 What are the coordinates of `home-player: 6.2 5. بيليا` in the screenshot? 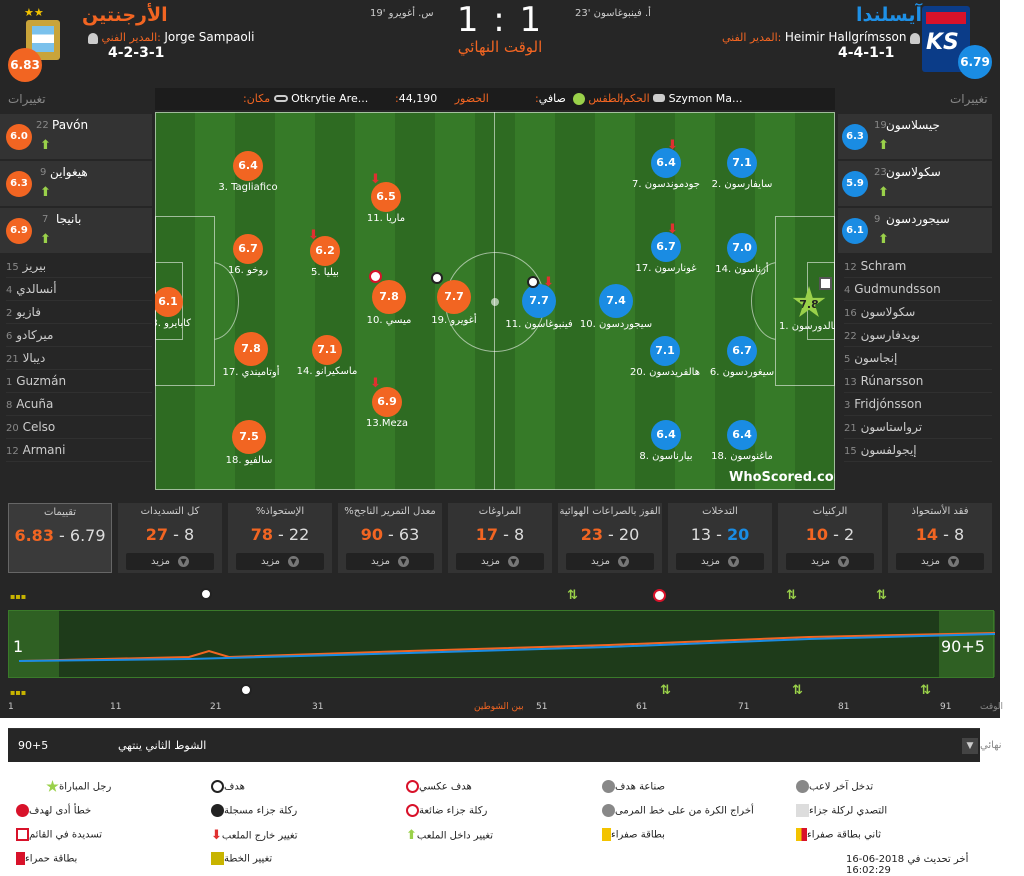 It's located at (325, 257).